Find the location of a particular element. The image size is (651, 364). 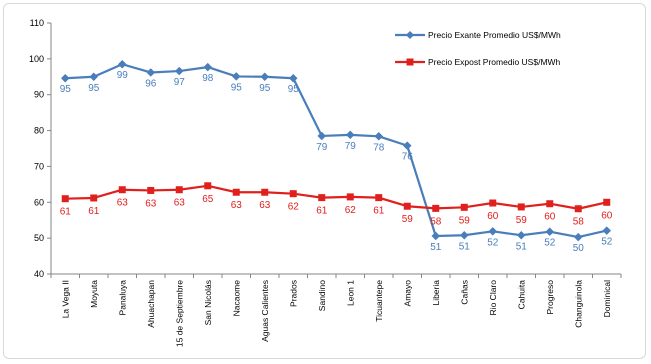

y-tick-label: 70 is located at coordinates (39, 166).